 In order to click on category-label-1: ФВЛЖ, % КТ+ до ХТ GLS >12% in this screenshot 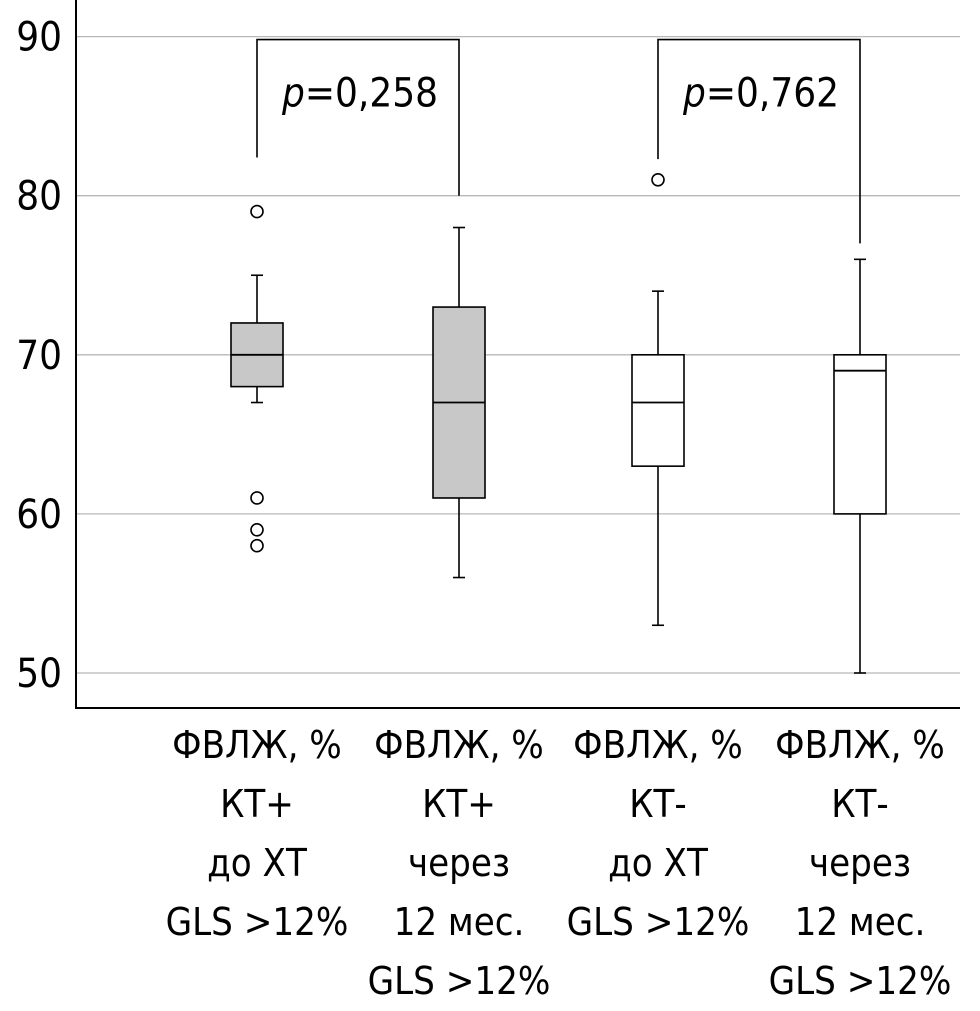, I will do `click(257, 833)`.